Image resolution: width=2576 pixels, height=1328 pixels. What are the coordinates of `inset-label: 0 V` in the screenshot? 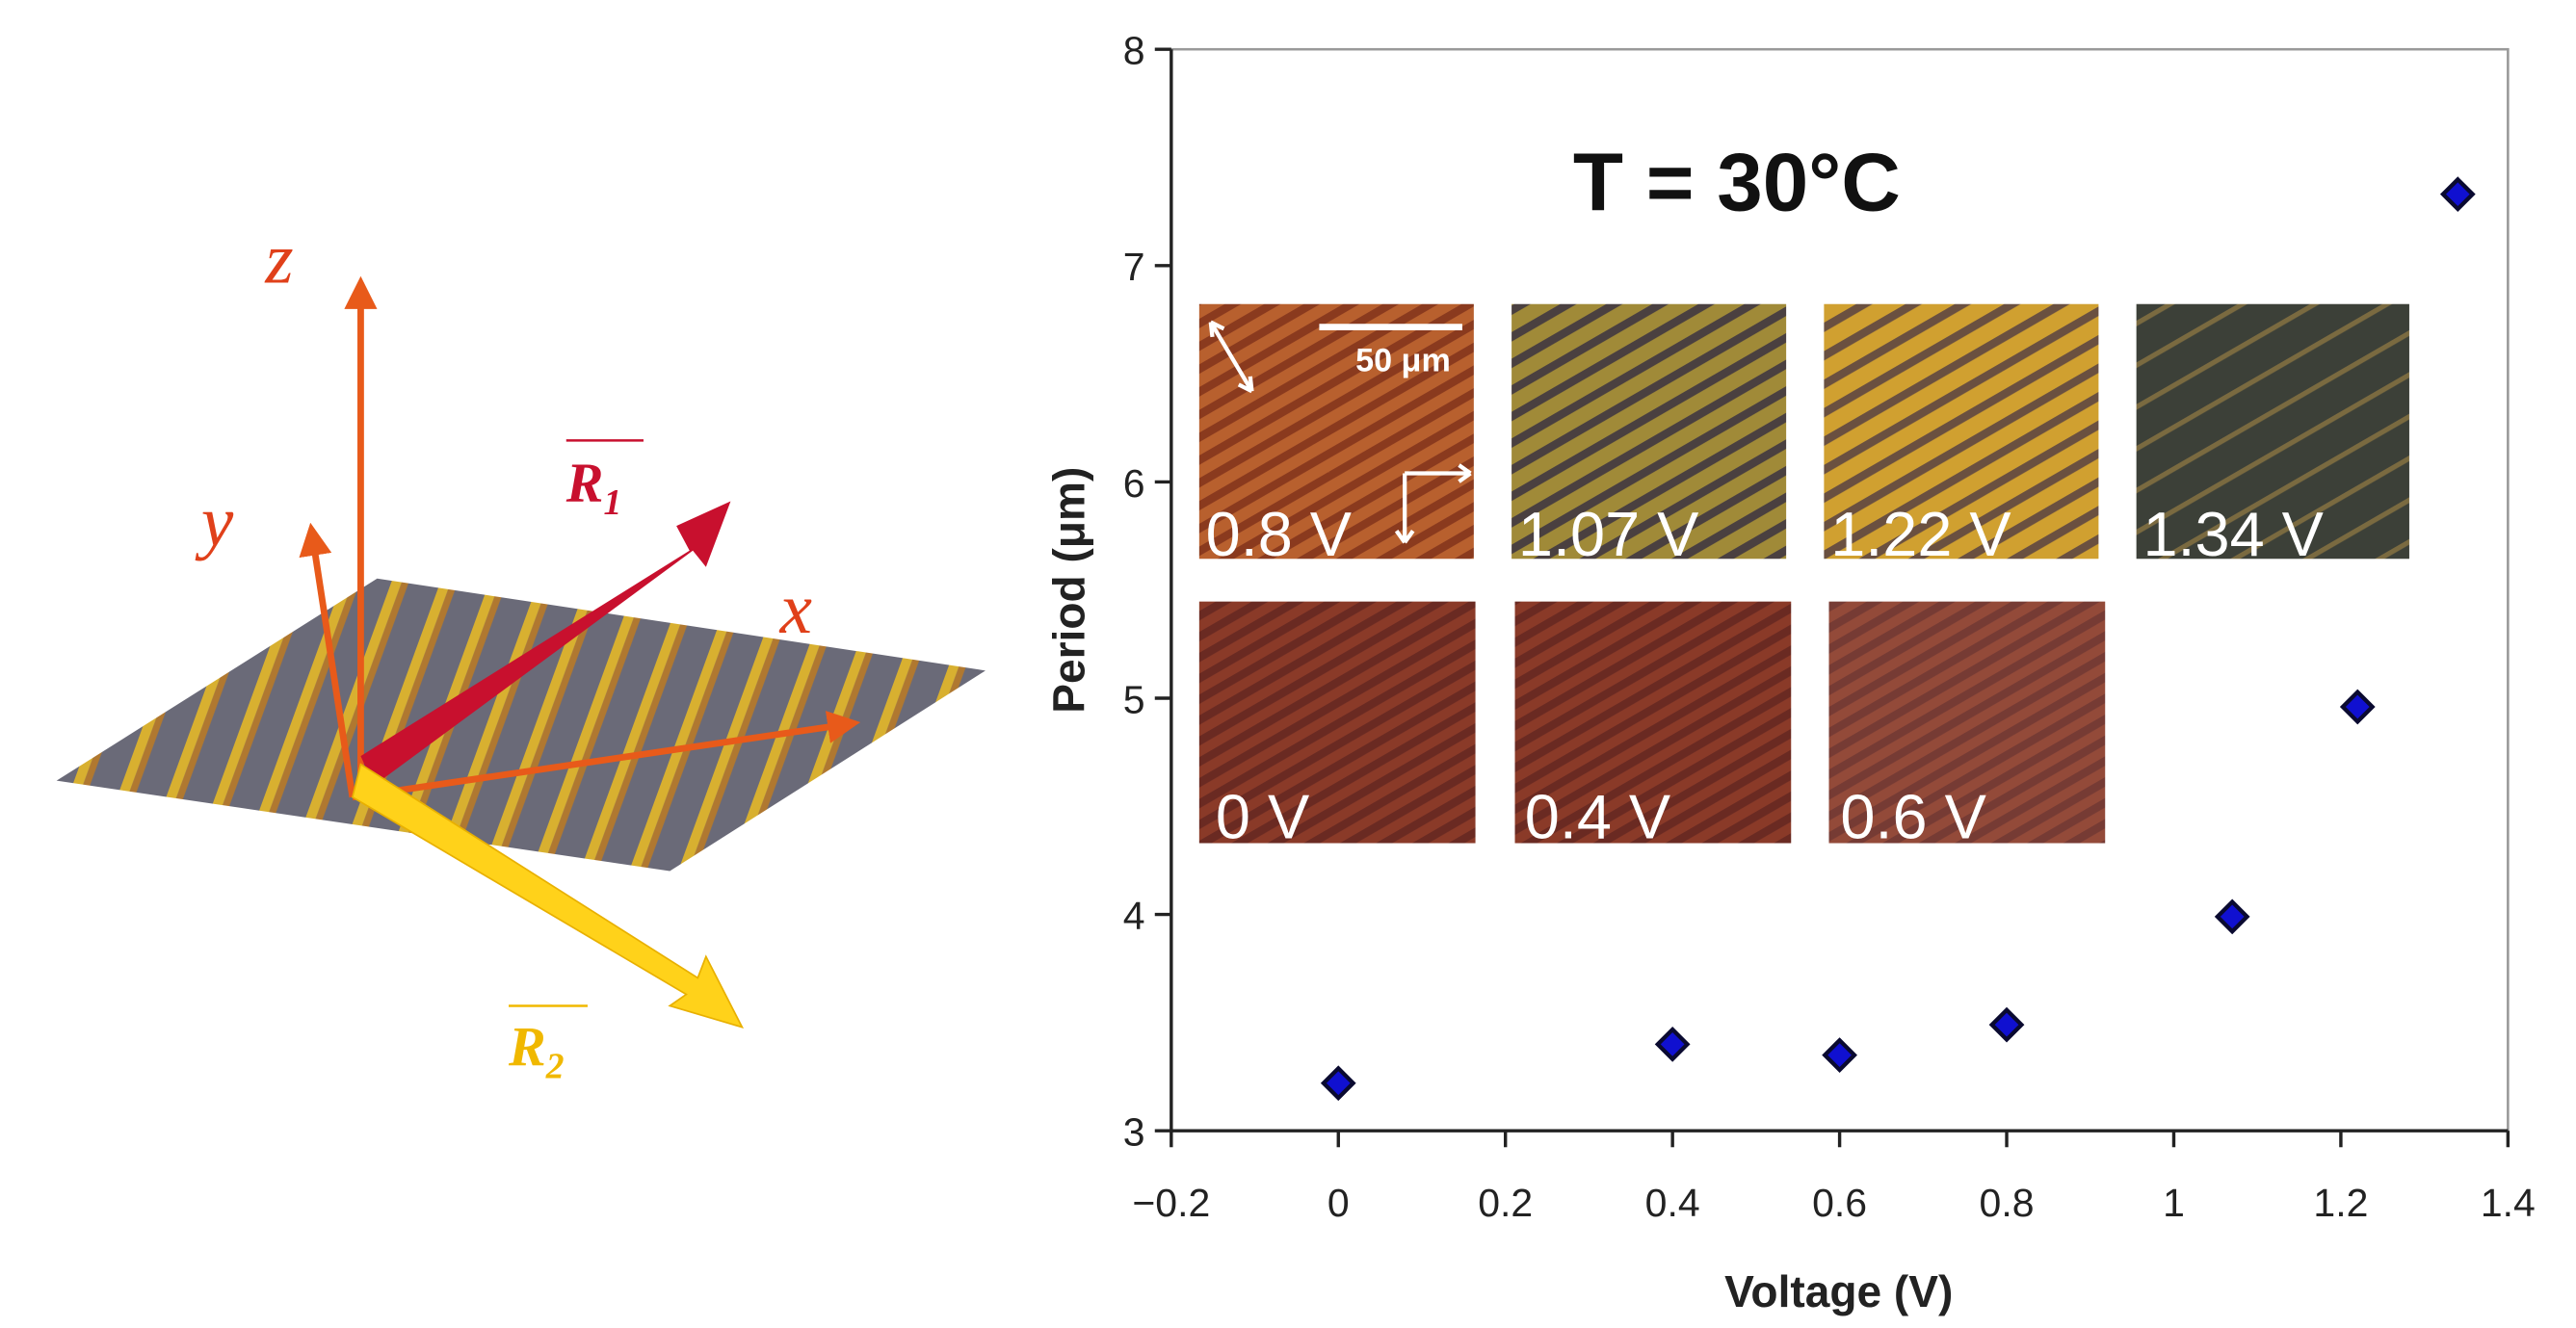 It's located at (1263, 816).